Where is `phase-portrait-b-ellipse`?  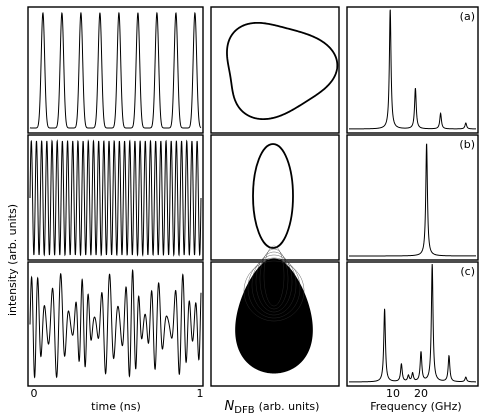
phase-portrait-b-ellipse is located at coordinates (273, 196).